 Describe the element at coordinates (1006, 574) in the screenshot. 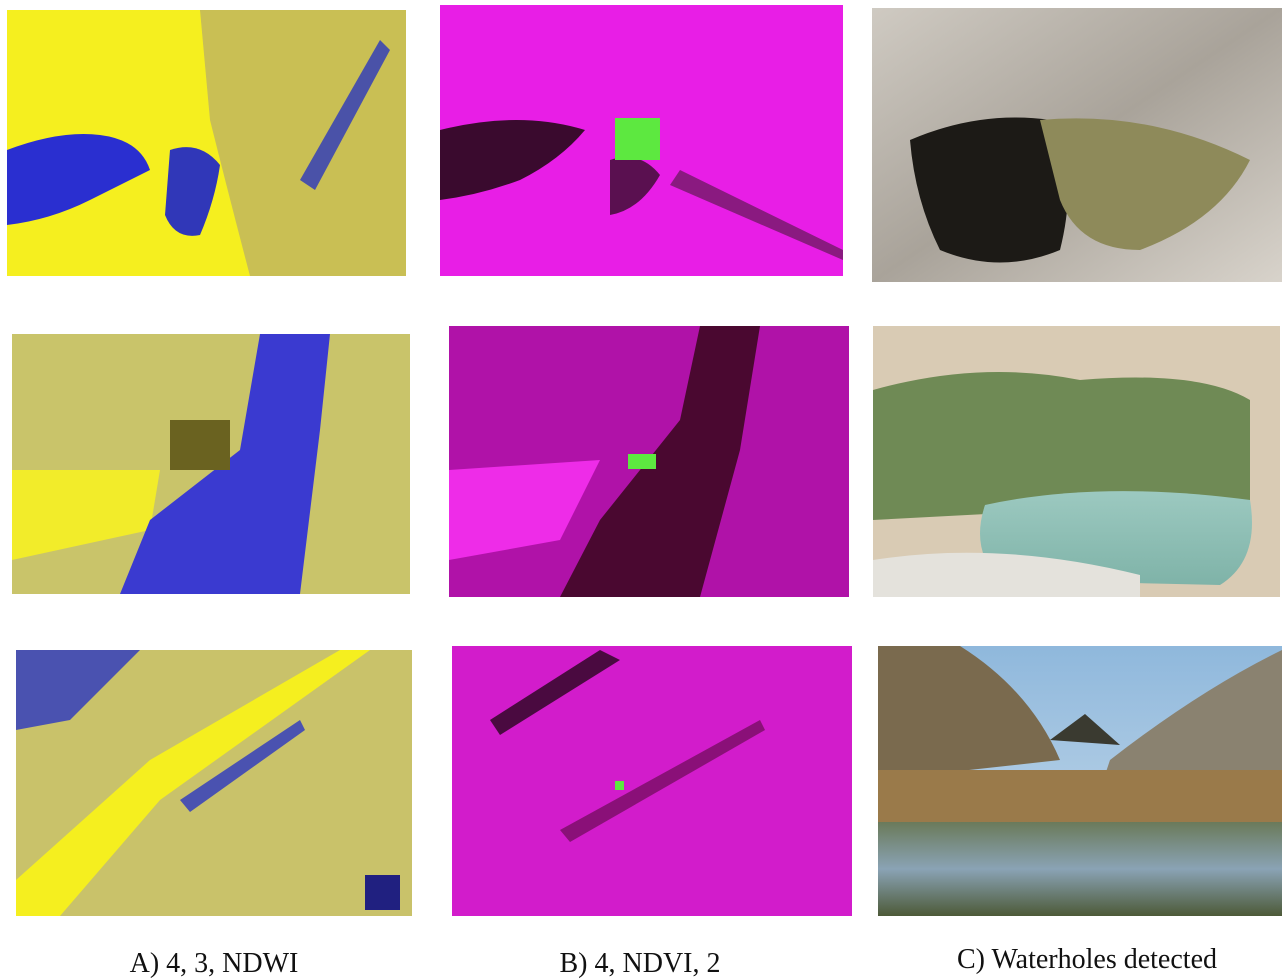

I see `rock` at that location.